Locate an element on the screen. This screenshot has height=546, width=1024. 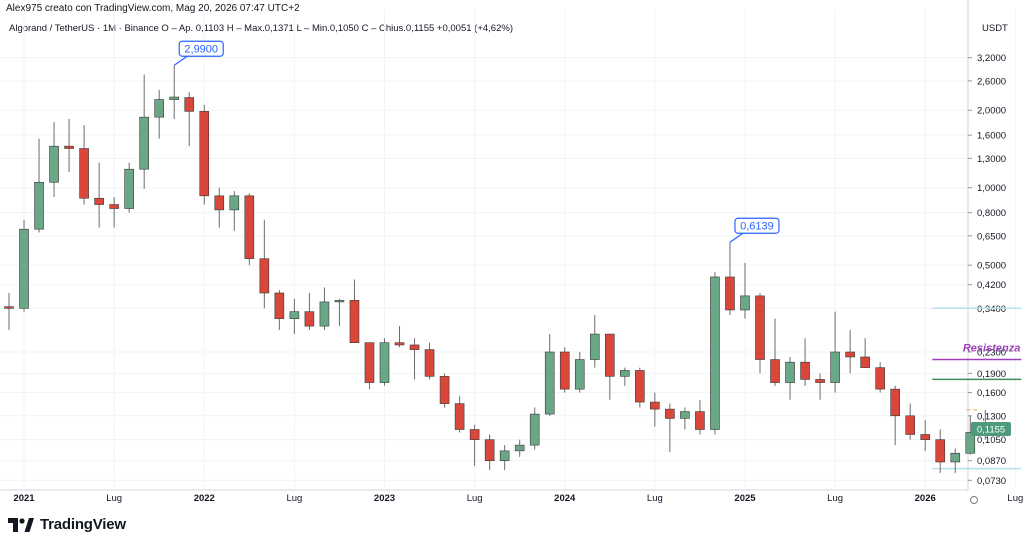
price-tick-label: 0,2300 is located at coordinates (991, 353).